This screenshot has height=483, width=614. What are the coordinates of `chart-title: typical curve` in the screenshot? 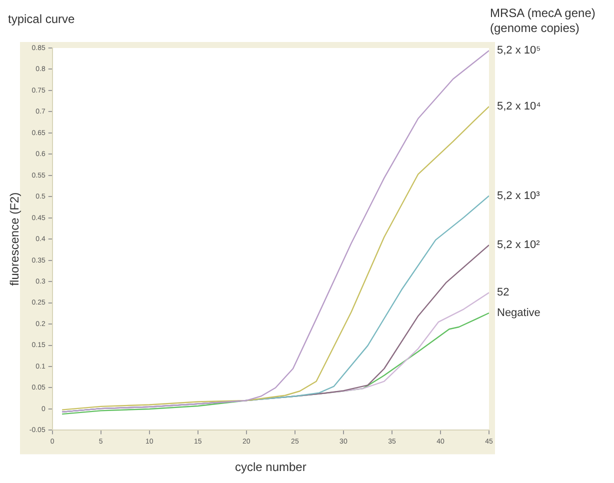 It's located at (41, 19).